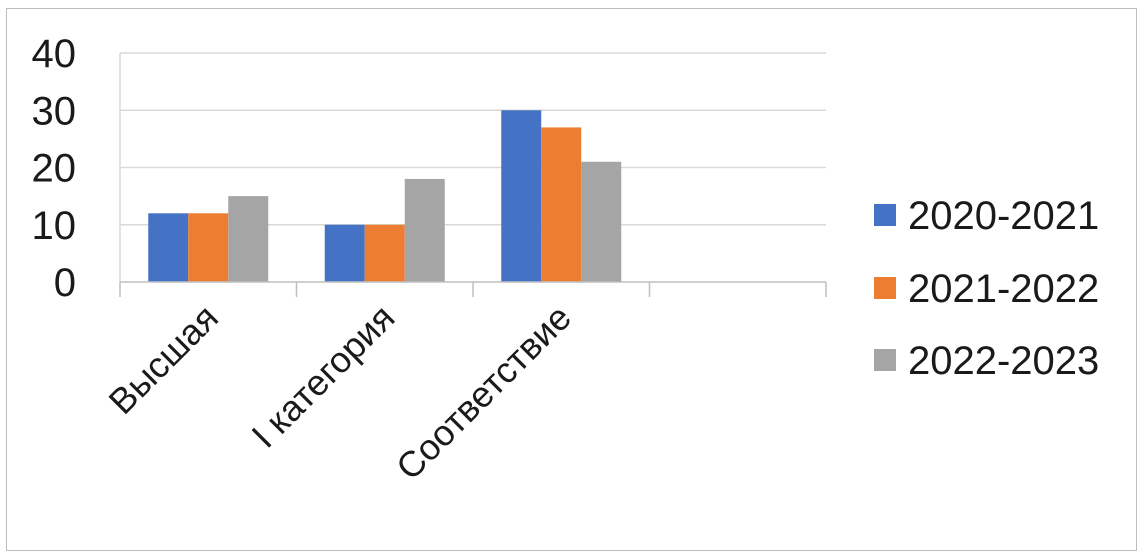  Describe the element at coordinates (54, 226) in the screenshot. I see `y-tick-label: 10` at that location.